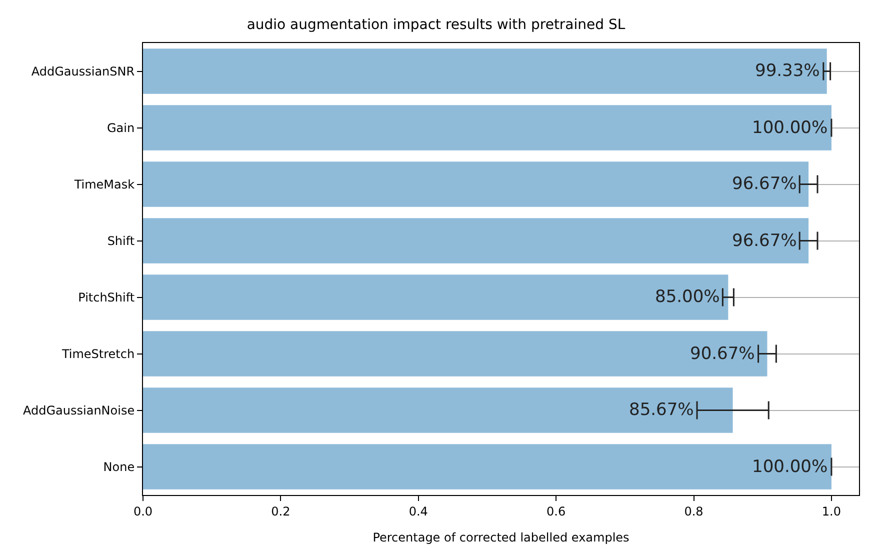 This screenshot has width=872, height=554. Describe the element at coordinates (687, 297) in the screenshot. I see `data-label: 85.00%` at that location.